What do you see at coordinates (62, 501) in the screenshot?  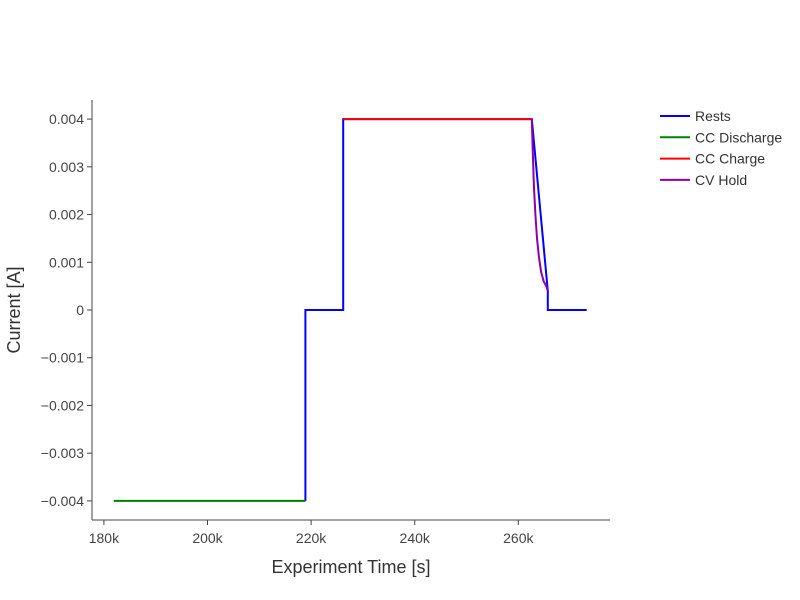 I see `y-tick-label: −0.004` at bounding box center [62, 501].